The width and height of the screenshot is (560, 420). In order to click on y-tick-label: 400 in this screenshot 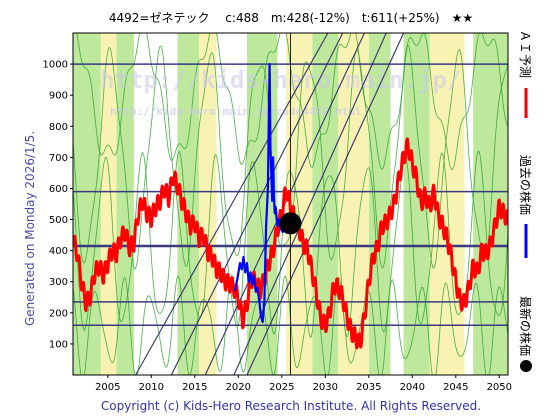, I will do `click(58, 251)`.